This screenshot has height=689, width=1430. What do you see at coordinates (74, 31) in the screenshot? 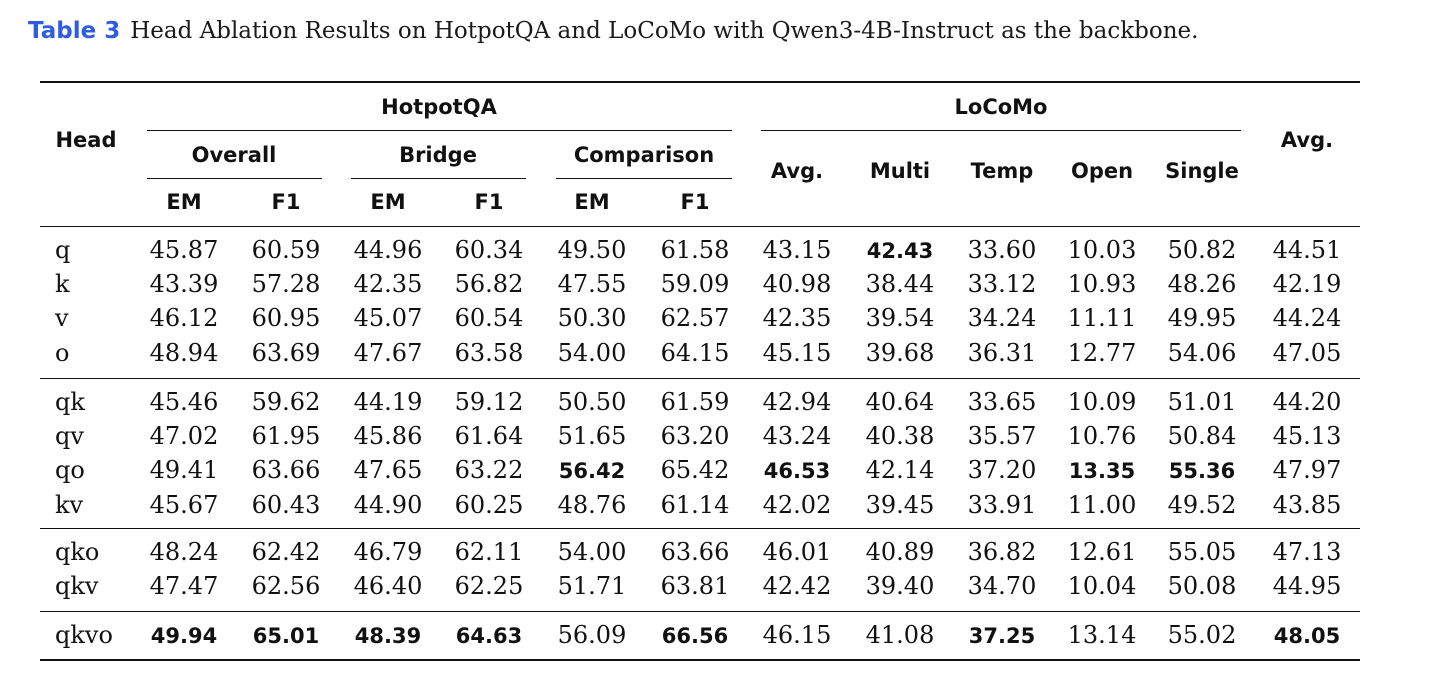
I see `table-label: Table 3` at bounding box center [74, 31].